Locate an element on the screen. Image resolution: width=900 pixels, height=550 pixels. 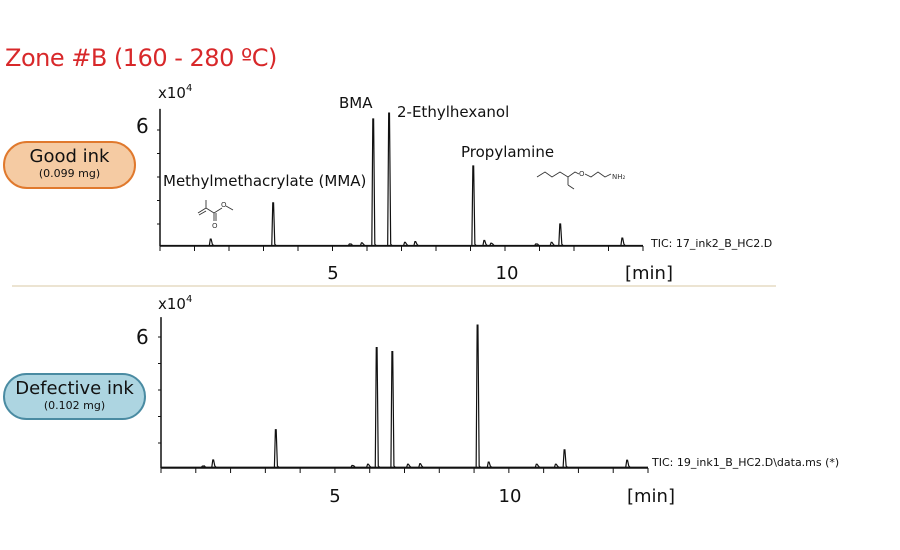
sample-label: Good ink is located at coordinates (69, 156).